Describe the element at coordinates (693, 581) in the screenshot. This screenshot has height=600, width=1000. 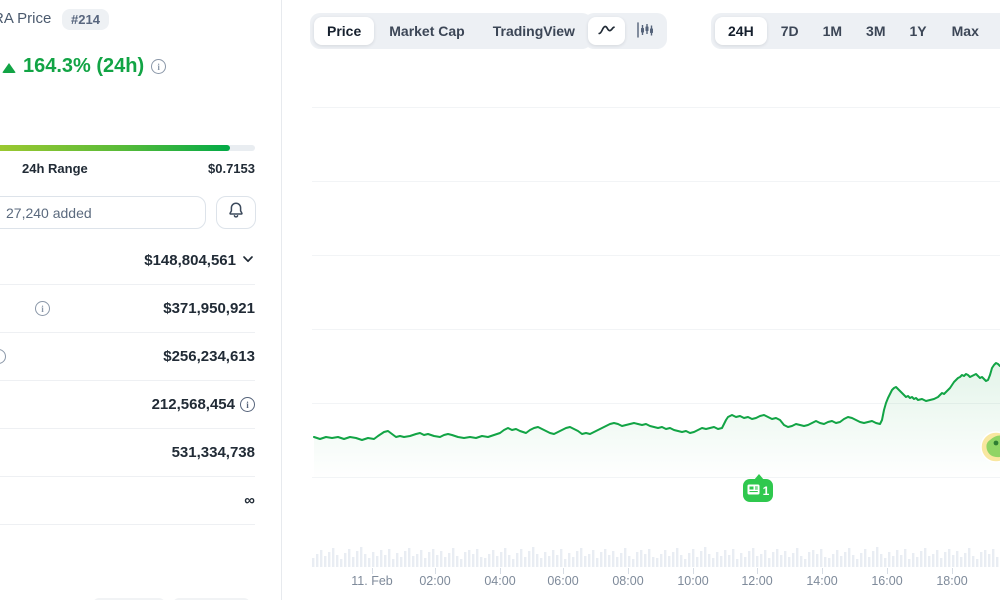
I see `x-axis-label: 10:00` at that location.